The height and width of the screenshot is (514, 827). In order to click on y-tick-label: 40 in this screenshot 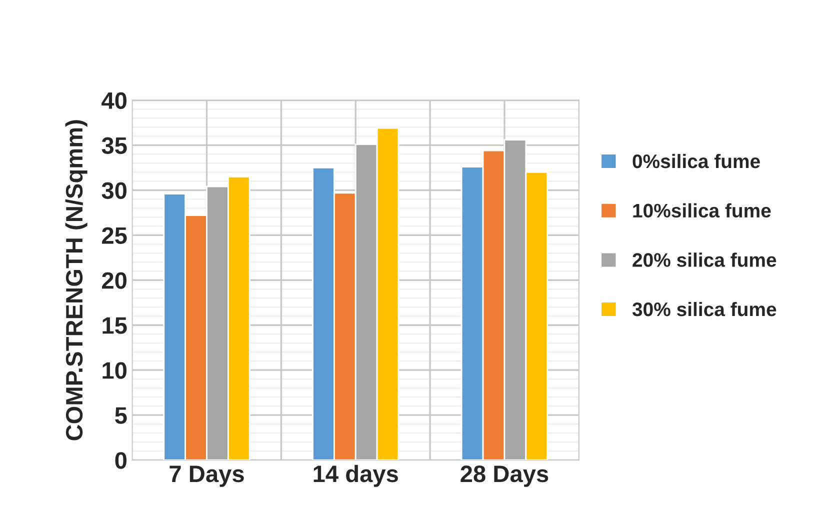, I will do `click(114, 101)`.